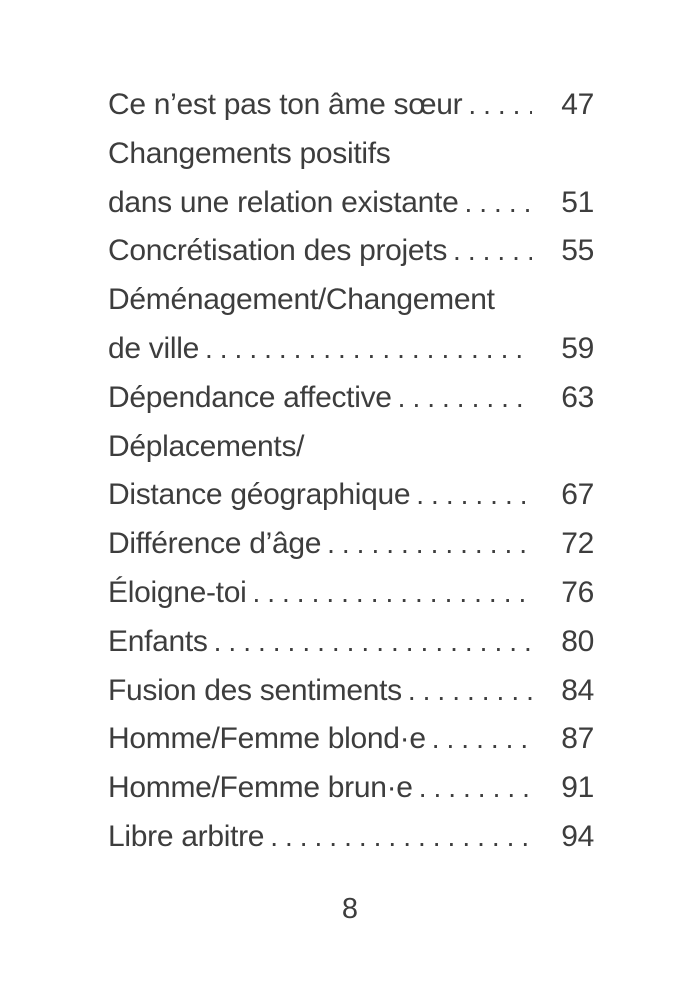 This screenshot has width=700, height=989. What do you see at coordinates (250, 397) in the screenshot?
I see `toc-entry-label: Dépendance affective` at bounding box center [250, 397].